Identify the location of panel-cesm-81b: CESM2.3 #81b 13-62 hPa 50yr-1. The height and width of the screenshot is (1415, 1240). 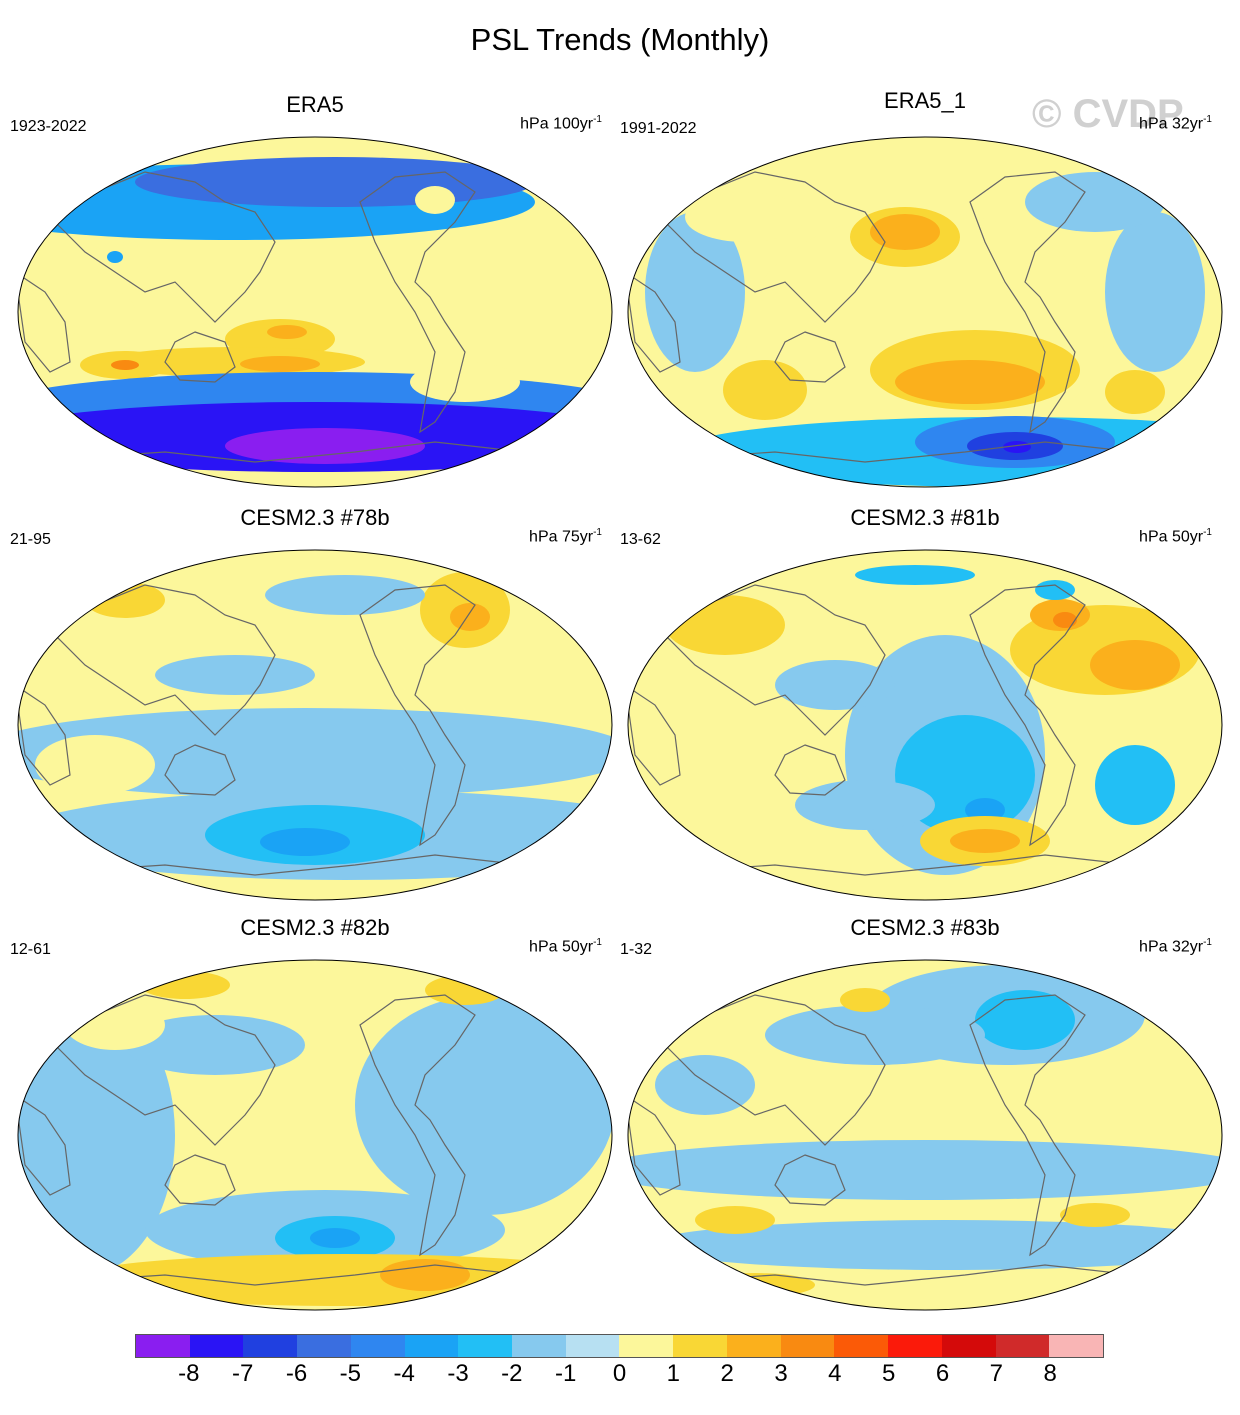
(925, 705).